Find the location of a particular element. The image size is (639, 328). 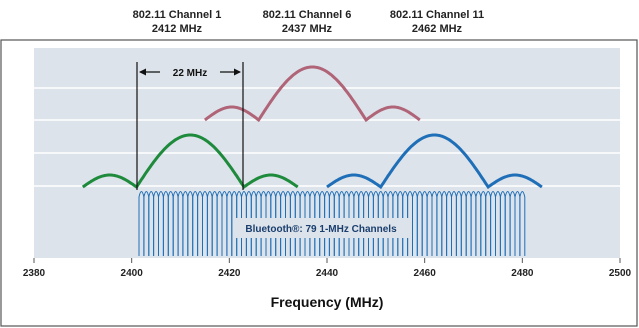

x-tick-label: 2460 is located at coordinates (425, 273).